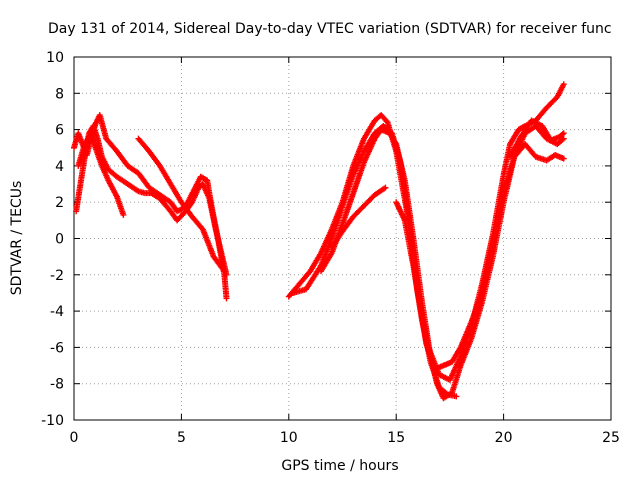  I want to click on y-axis-label: SDTVAR / TECUs, so click(17, 238).